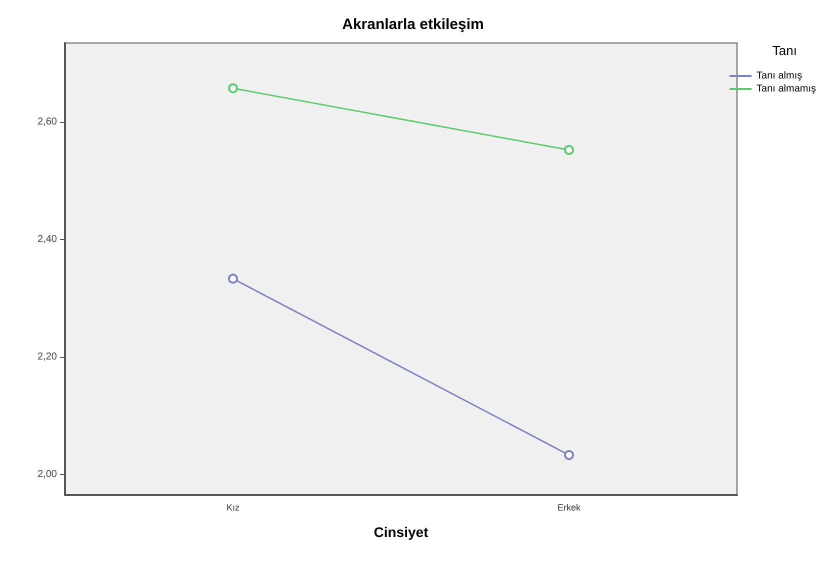 The height and width of the screenshot is (563, 833). Describe the element at coordinates (413, 24) in the screenshot. I see `chart-title: Akranlarla etkileşim` at that location.